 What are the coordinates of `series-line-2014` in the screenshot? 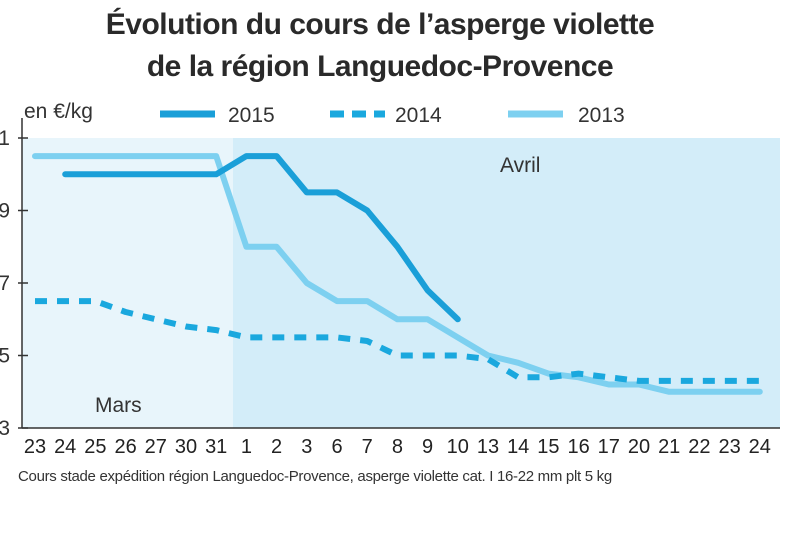 It's located at (397, 341).